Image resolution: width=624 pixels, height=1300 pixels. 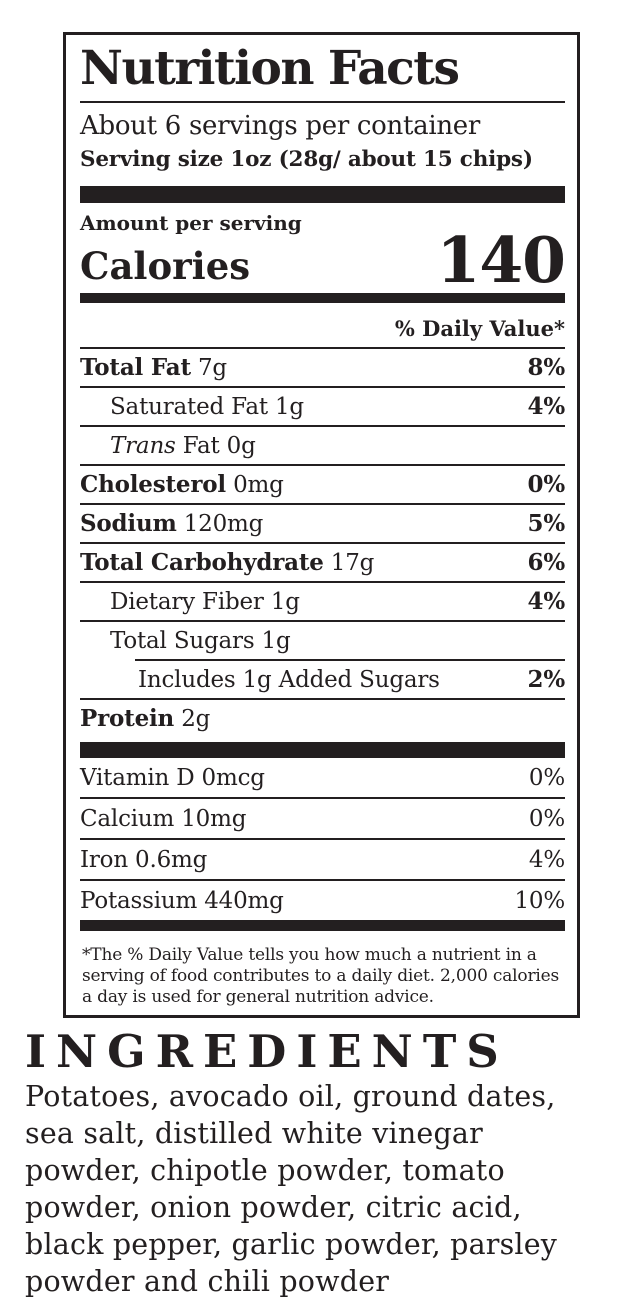 I want to click on nutrient-row: Includes 1g Added Sugars 2%, so click(x=322, y=679).